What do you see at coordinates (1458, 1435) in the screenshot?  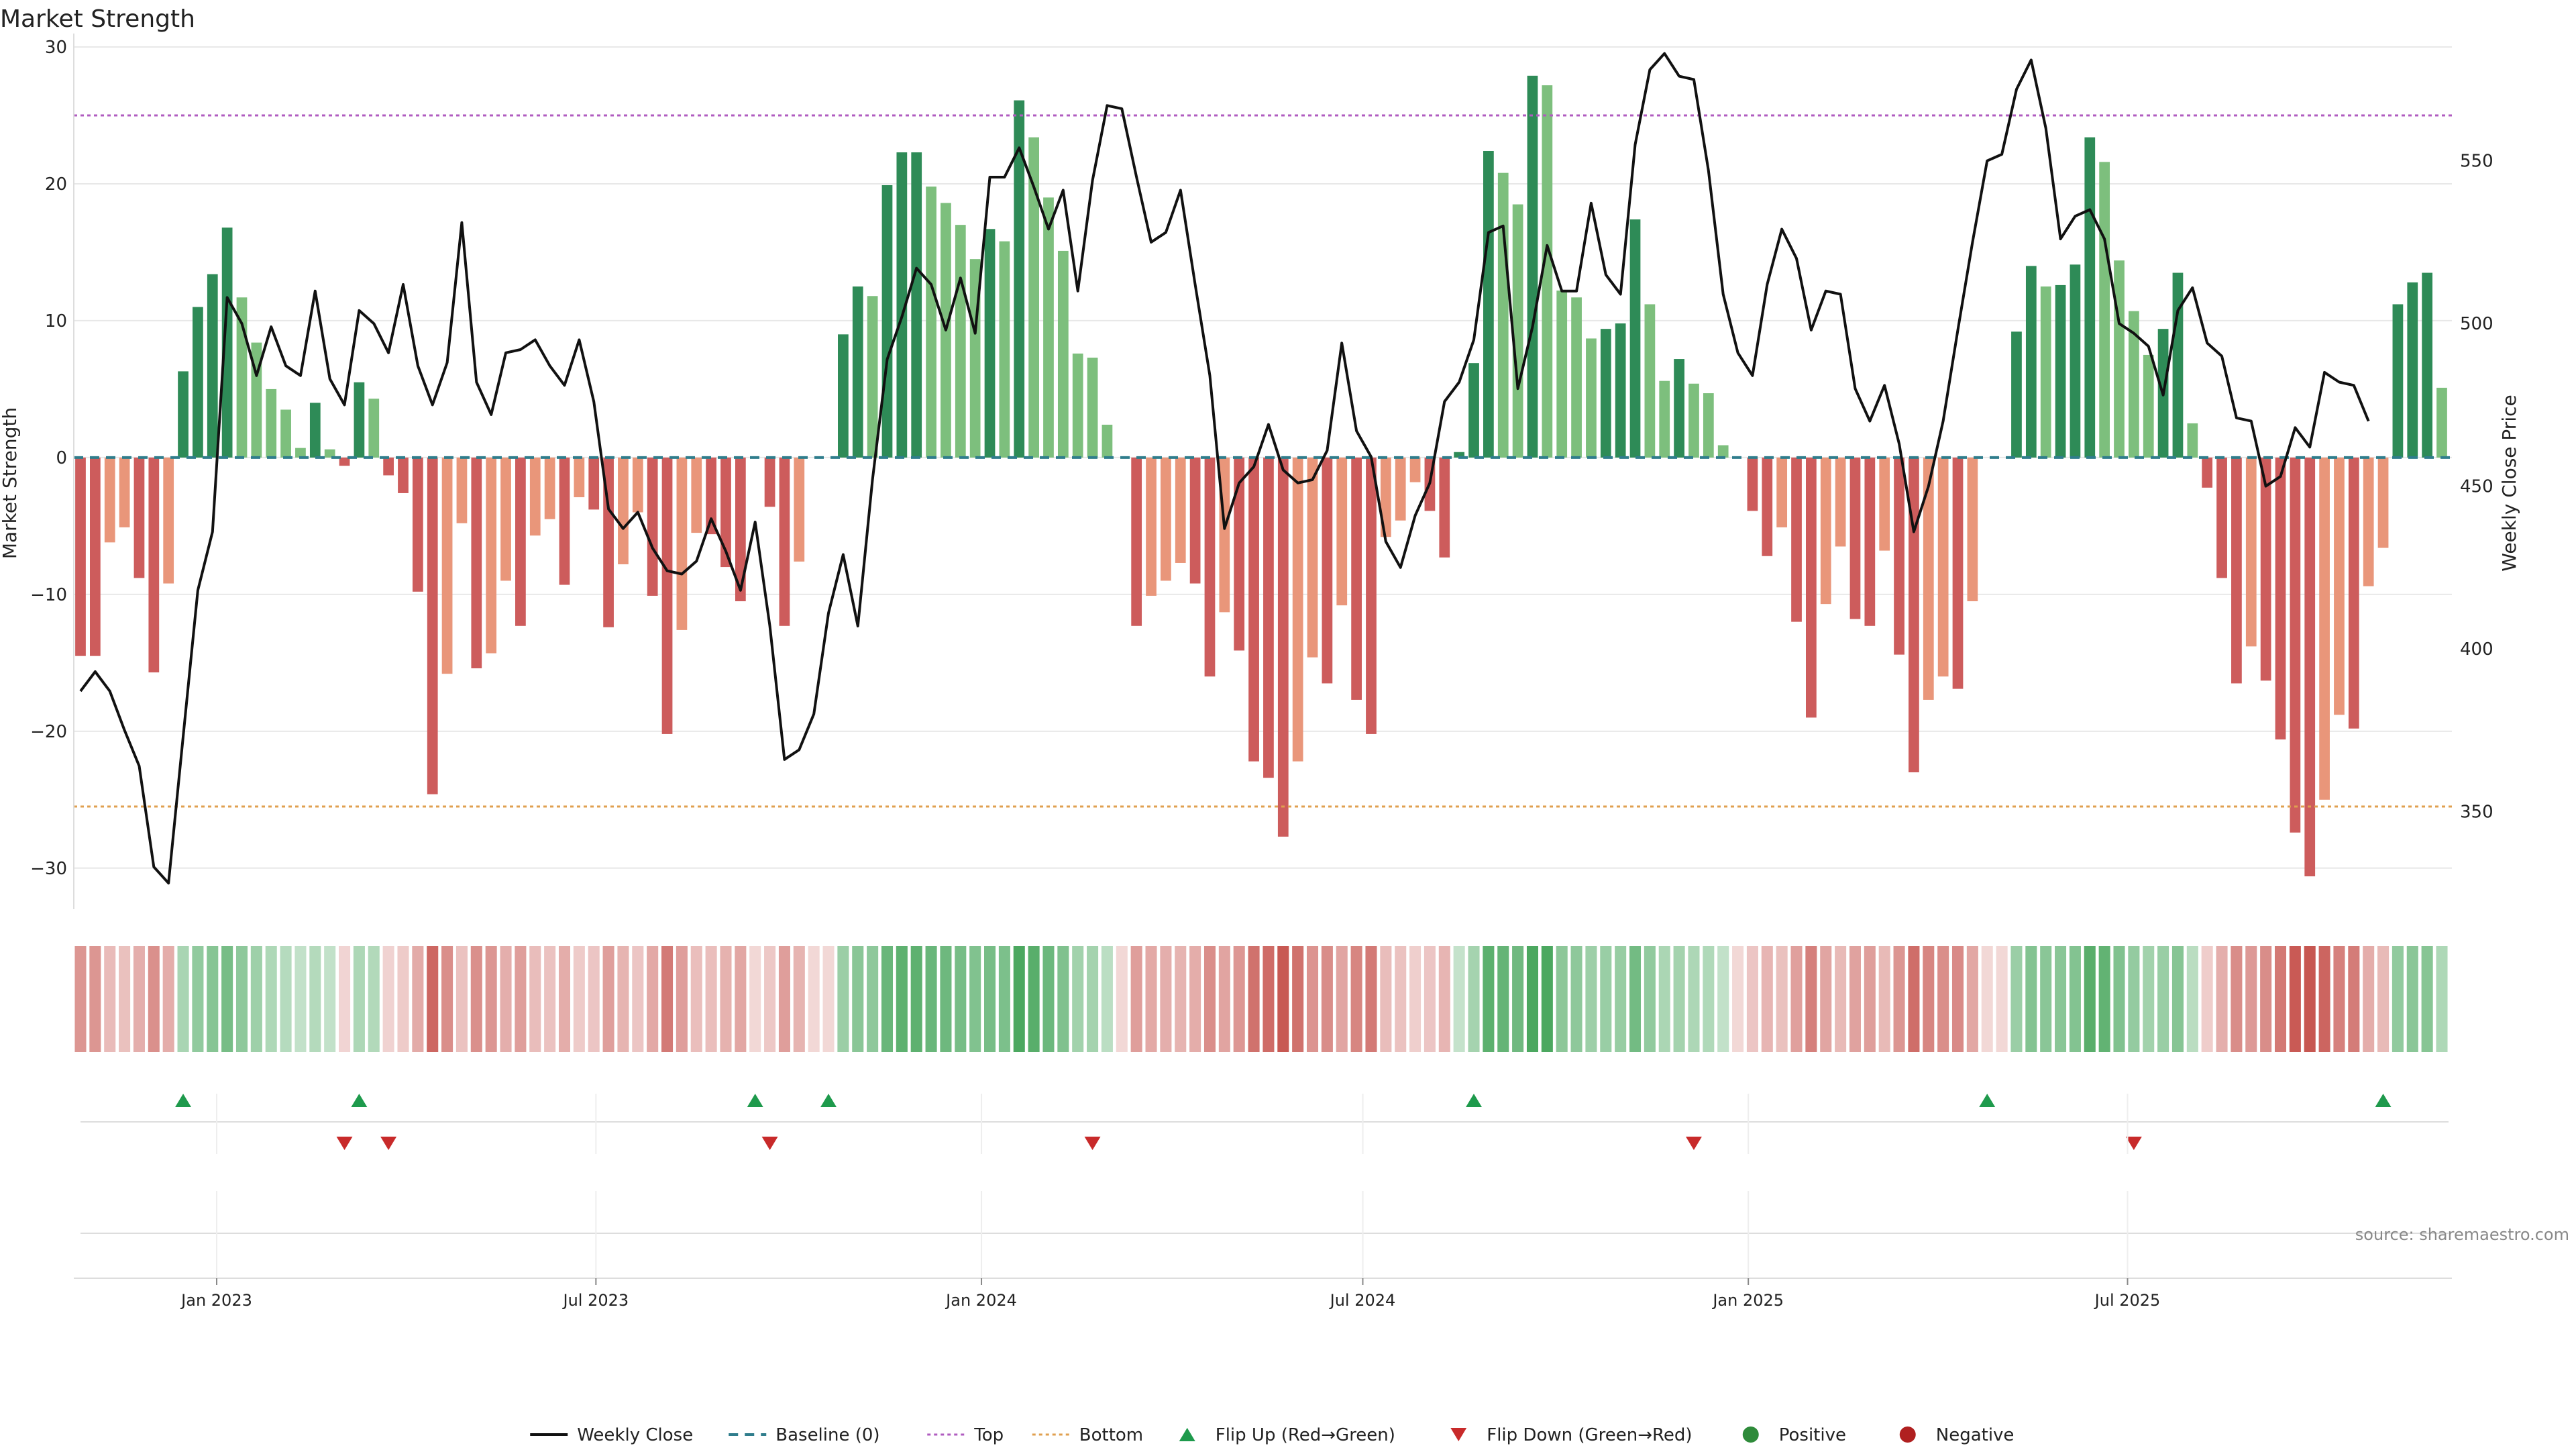 I see `legend-swatch-triangle-down` at bounding box center [1458, 1435].